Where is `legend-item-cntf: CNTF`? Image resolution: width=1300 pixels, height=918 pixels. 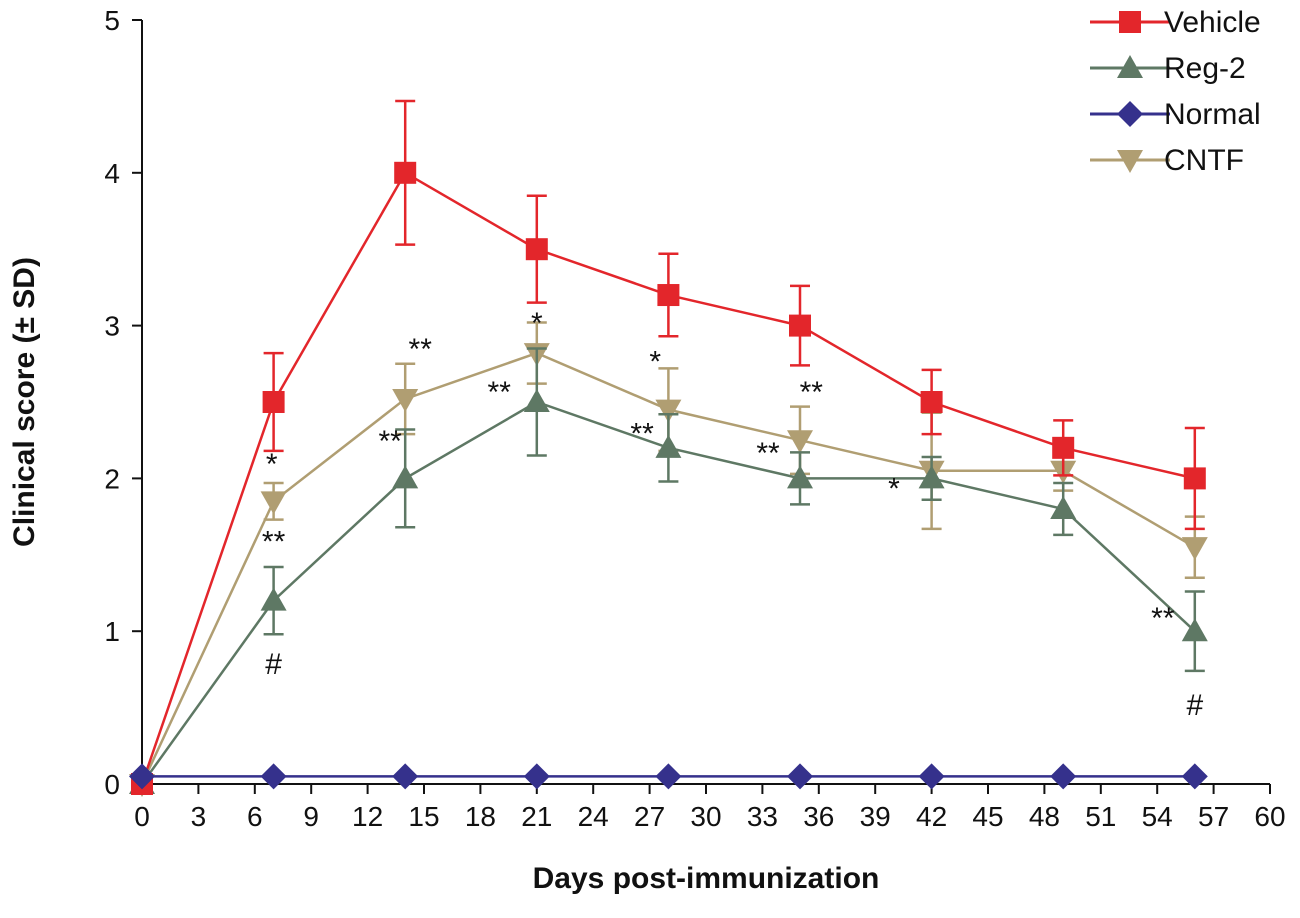 legend-item-cntf: CNTF is located at coordinates (1167, 160).